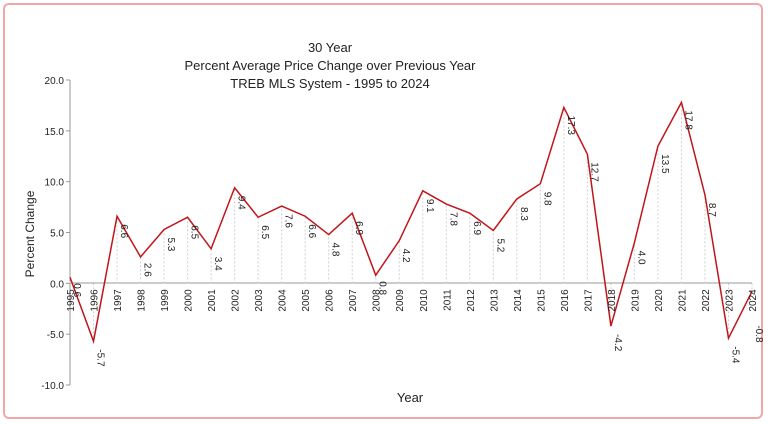 The width and height of the screenshot is (768, 424). I want to click on data-value-label: 8.3, so click(523, 214).